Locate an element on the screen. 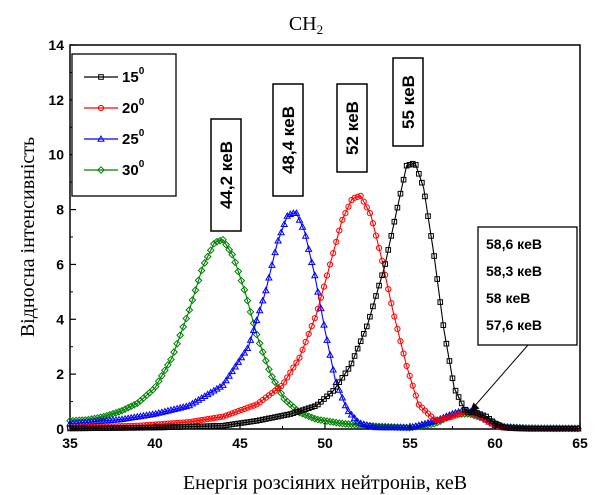 The height and width of the screenshot is (495, 596). annotation-box is located at coordinates (527, 286).